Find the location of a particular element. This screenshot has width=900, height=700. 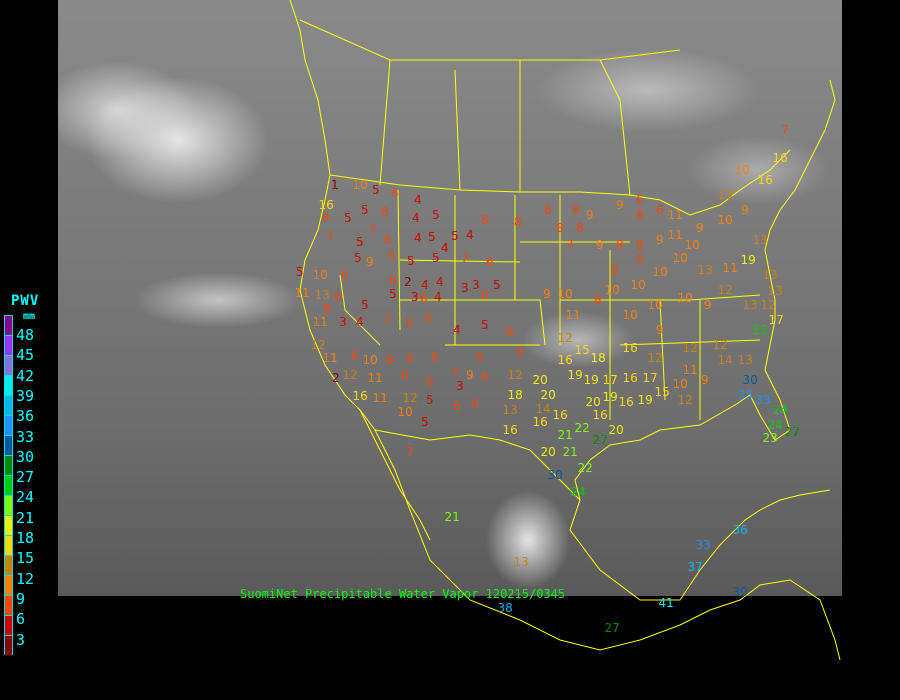

legend-label: 27 is located at coordinates (25, 477).